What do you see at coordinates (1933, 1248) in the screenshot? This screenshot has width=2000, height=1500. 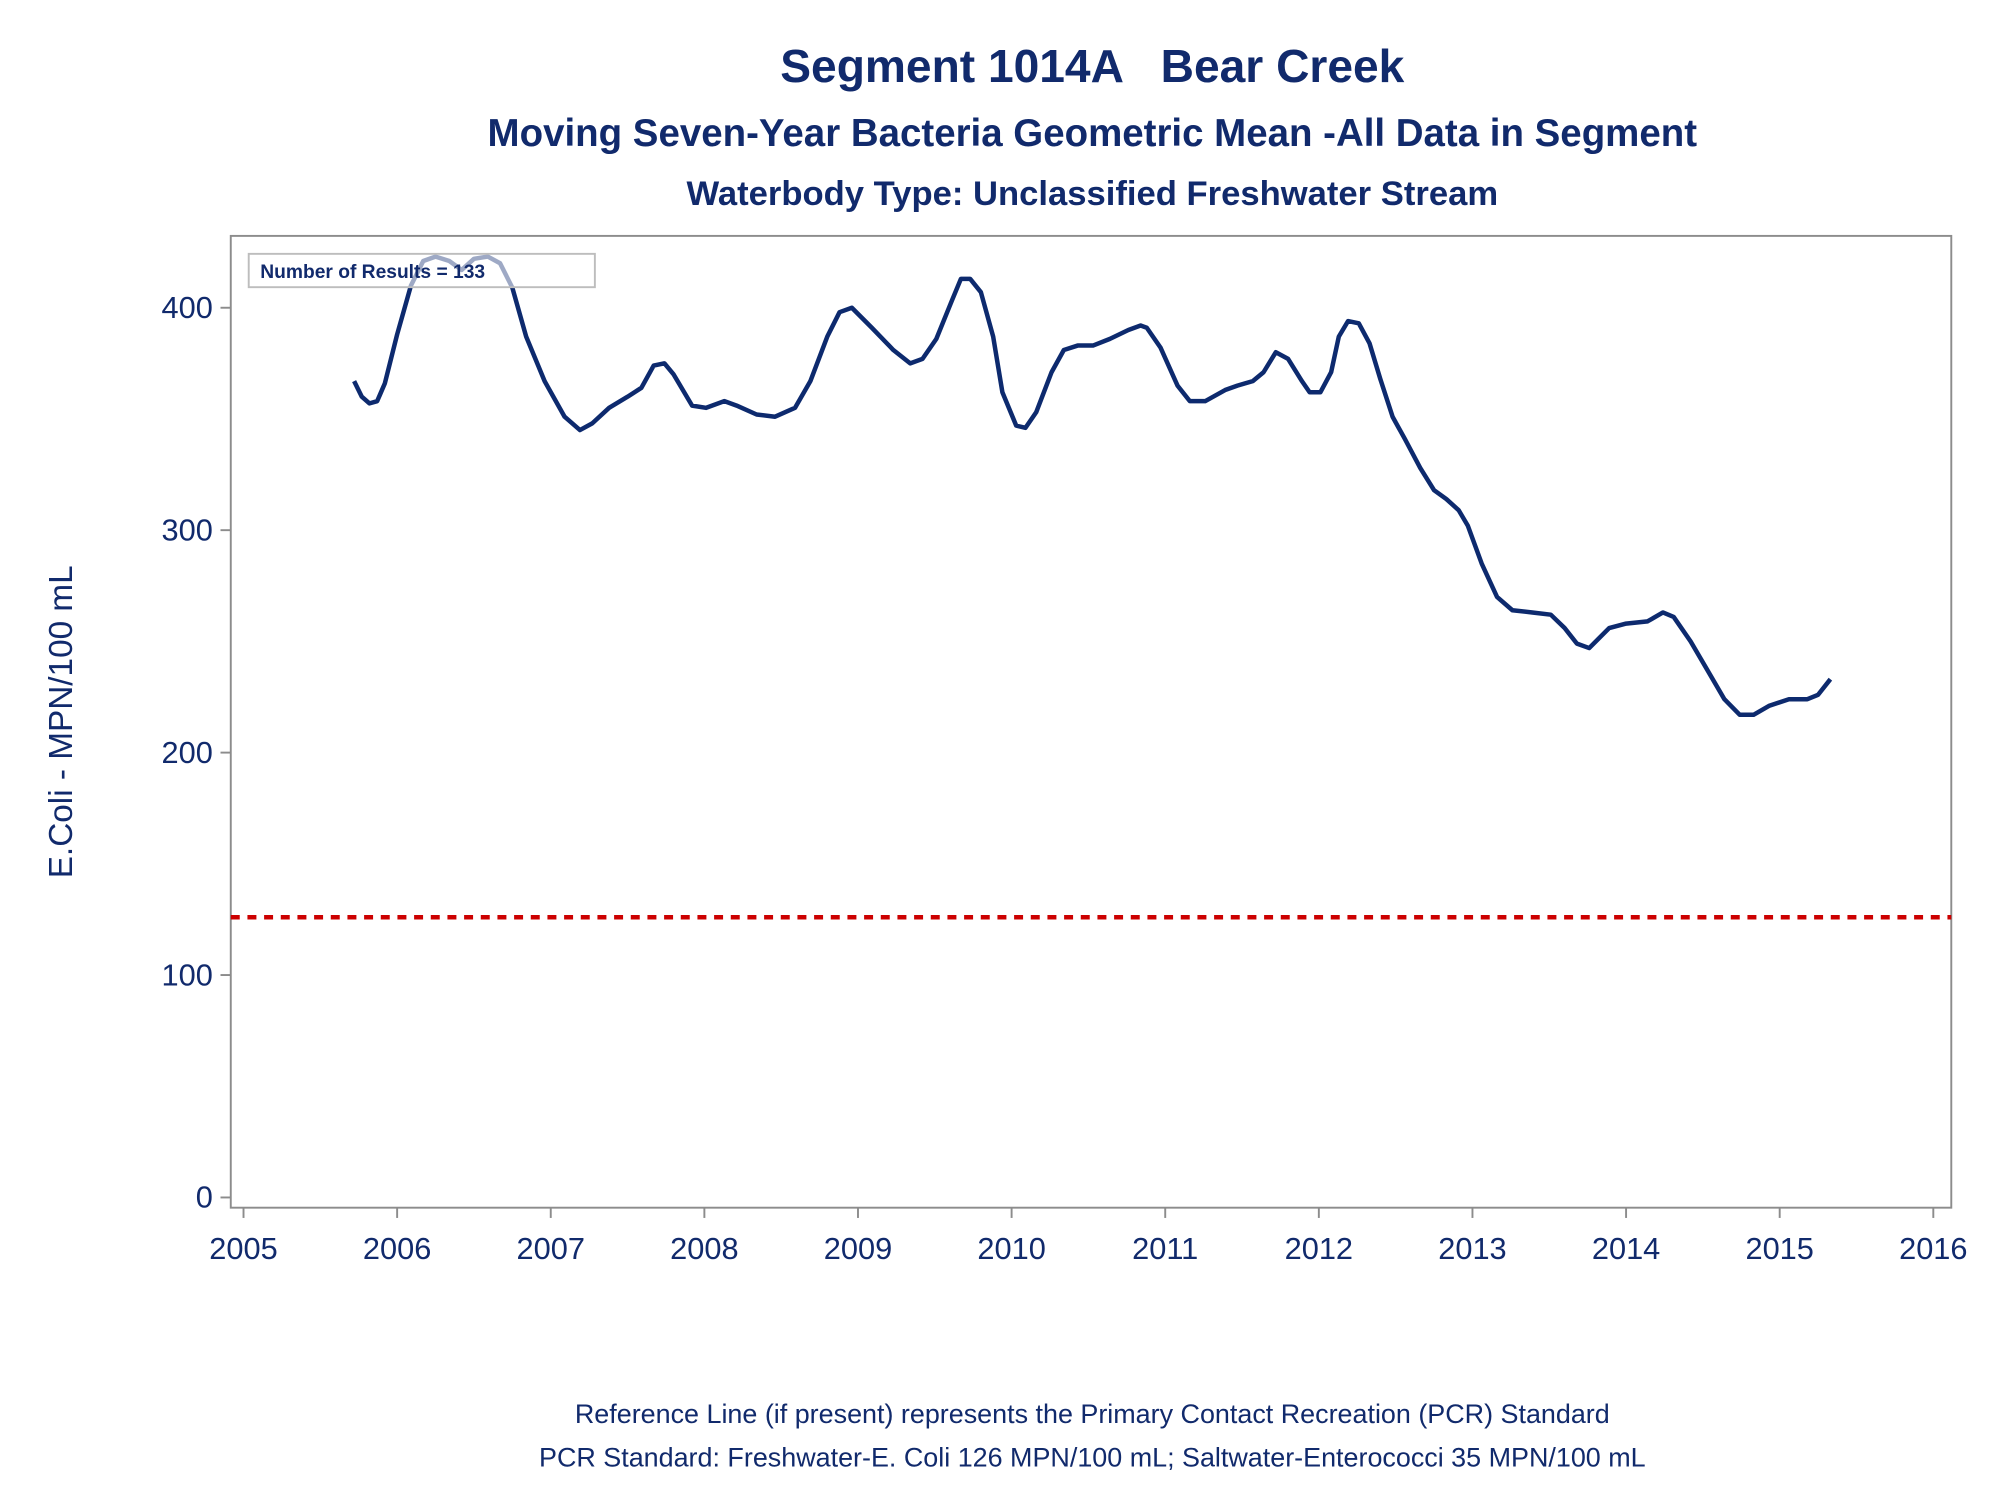 I see `x-tick-label: 2016` at bounding box center [1933, 1248].